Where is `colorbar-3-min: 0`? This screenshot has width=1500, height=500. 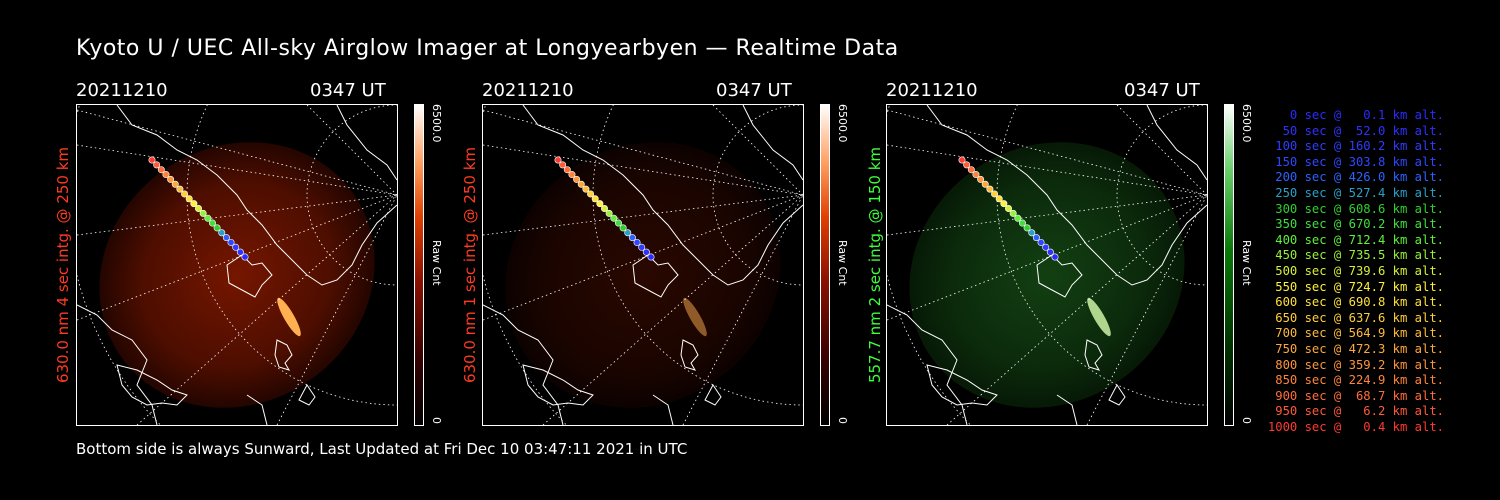 colorbar-3-min: 0 is located at coordinates (1246, 420).